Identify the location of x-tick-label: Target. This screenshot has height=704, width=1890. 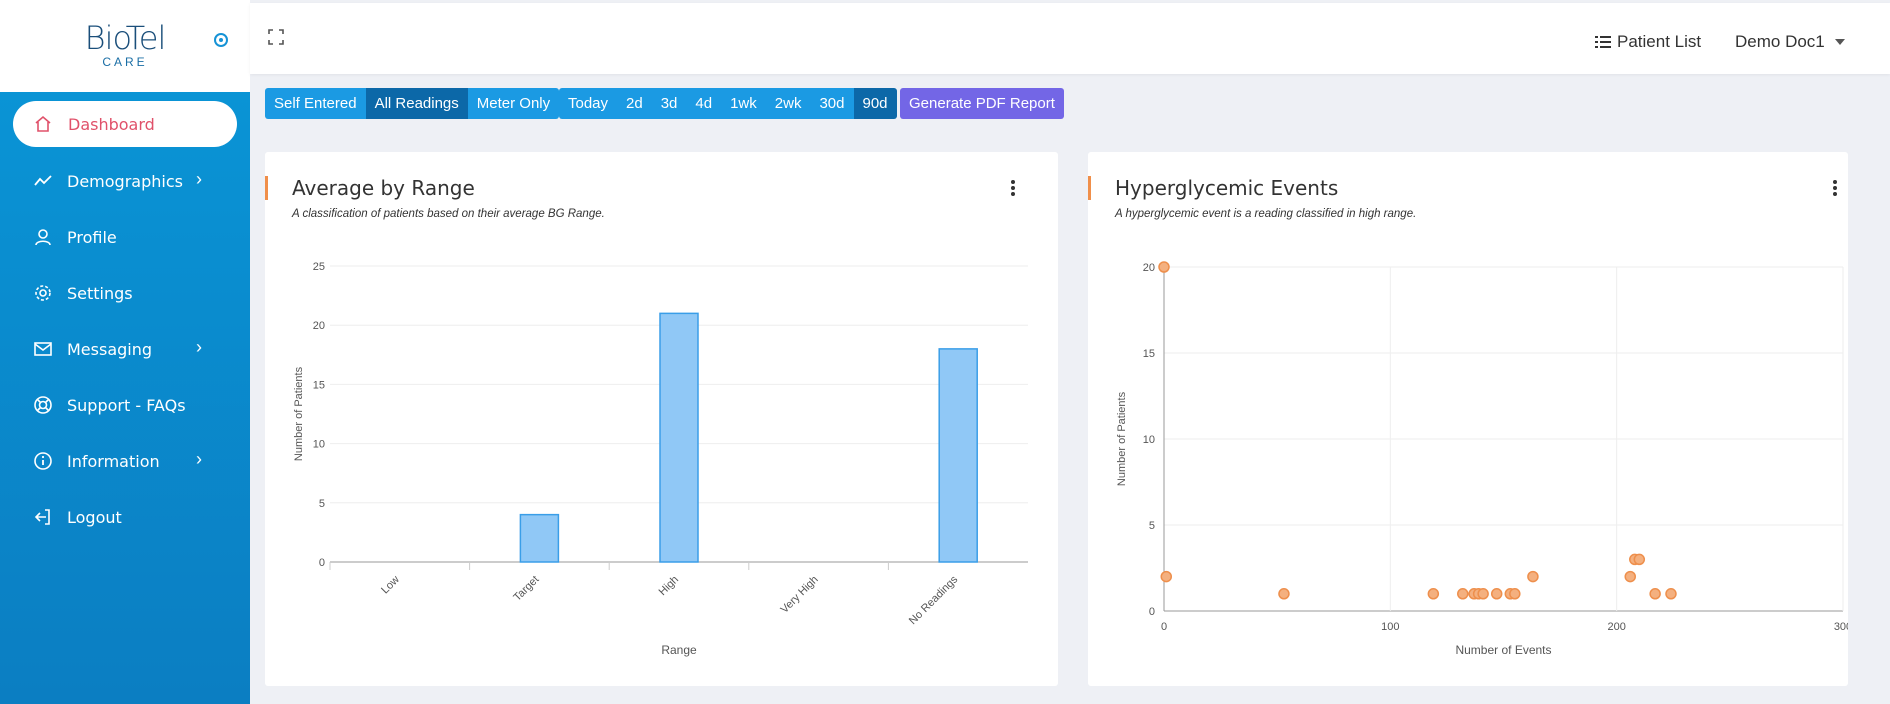
(526, 589).